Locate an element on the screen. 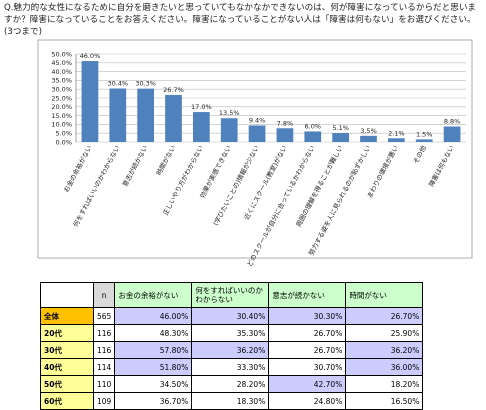 The image size is (486, 410). table-cell: 18.20% is located at coordinates (384, 384).